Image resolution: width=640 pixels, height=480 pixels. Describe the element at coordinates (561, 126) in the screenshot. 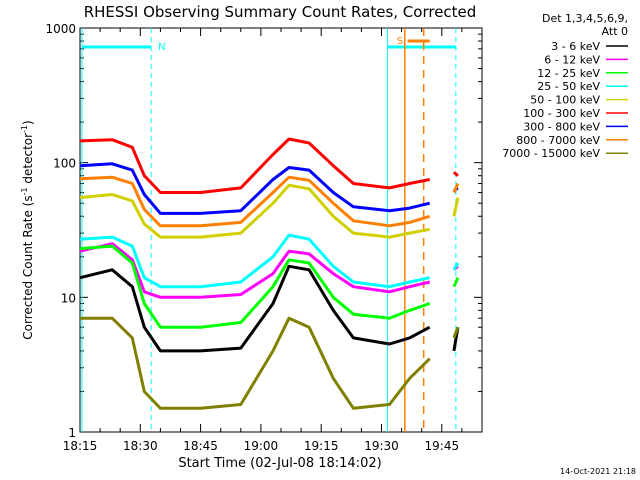

I see `legend-item-label: 300 - 800 keV` at that location.